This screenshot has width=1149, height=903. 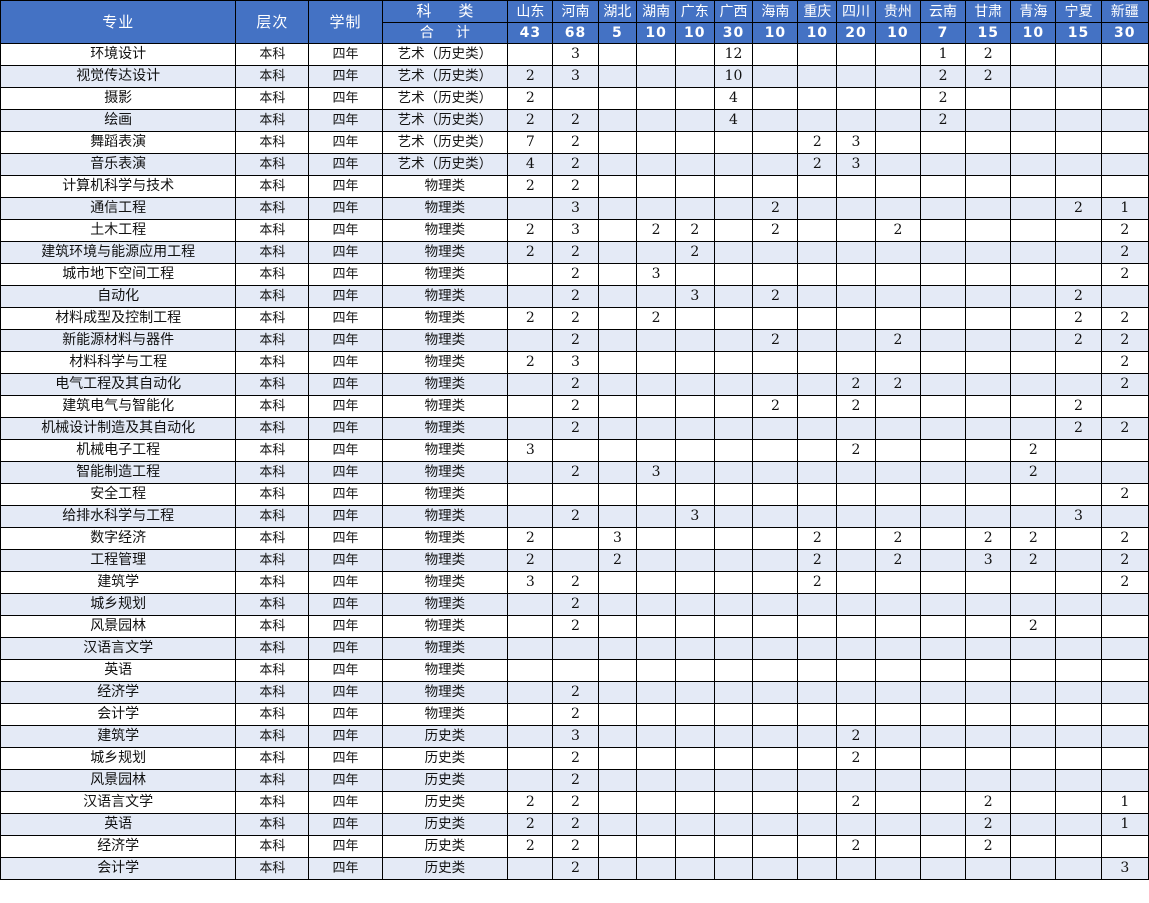 What do you see at coordinates (656, 33) in the screenshot?
I see `header-total-hunan: 10` at bounding box center [656, 33].